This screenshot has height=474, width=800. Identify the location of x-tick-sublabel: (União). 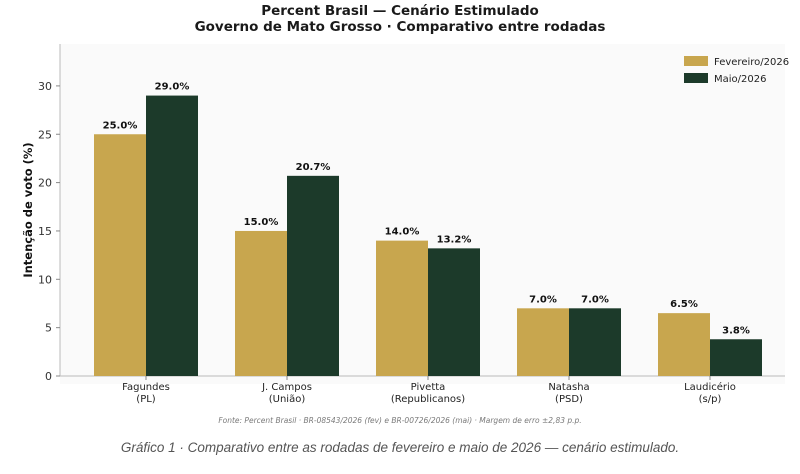
(287, 399).